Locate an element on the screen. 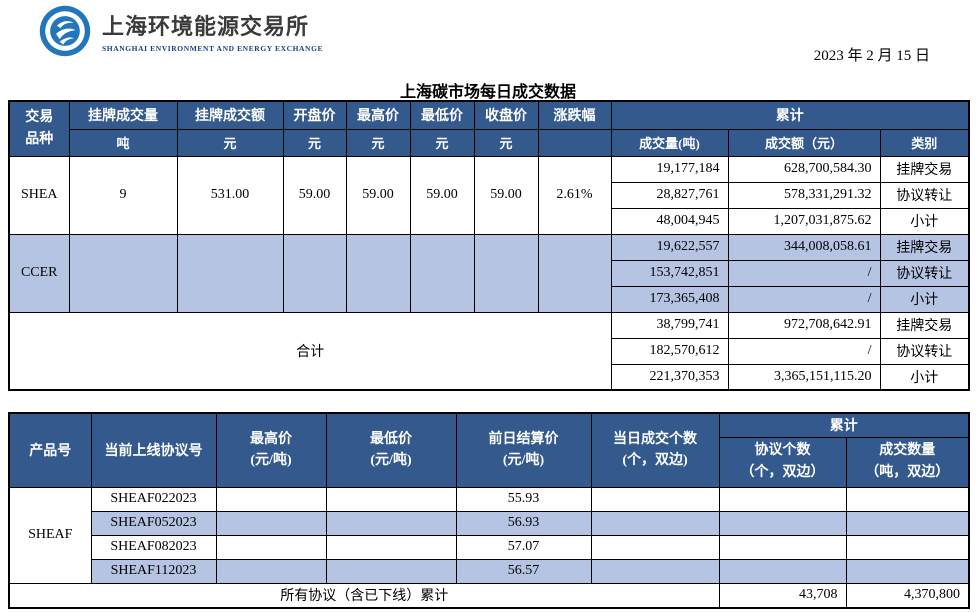 Image resolution: width=976 pixels, height=612 pixels. protocol-id: SHEAF052023 is located at coordinates (153, 523).